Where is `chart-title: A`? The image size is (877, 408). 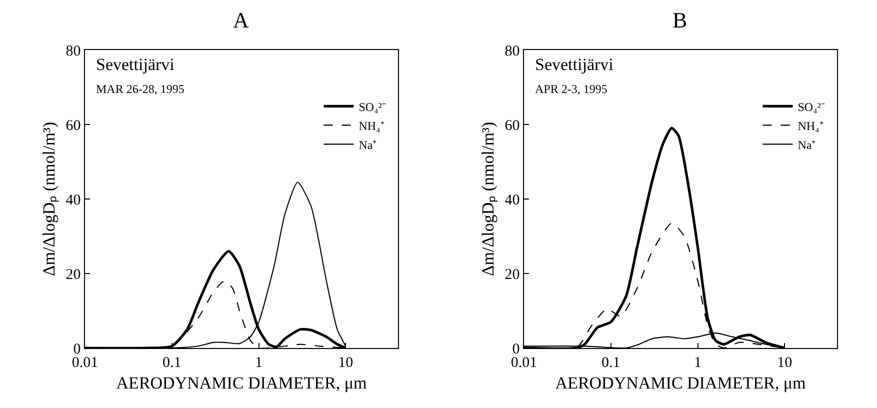 chart-title: A is located at coordinates (240, 20).